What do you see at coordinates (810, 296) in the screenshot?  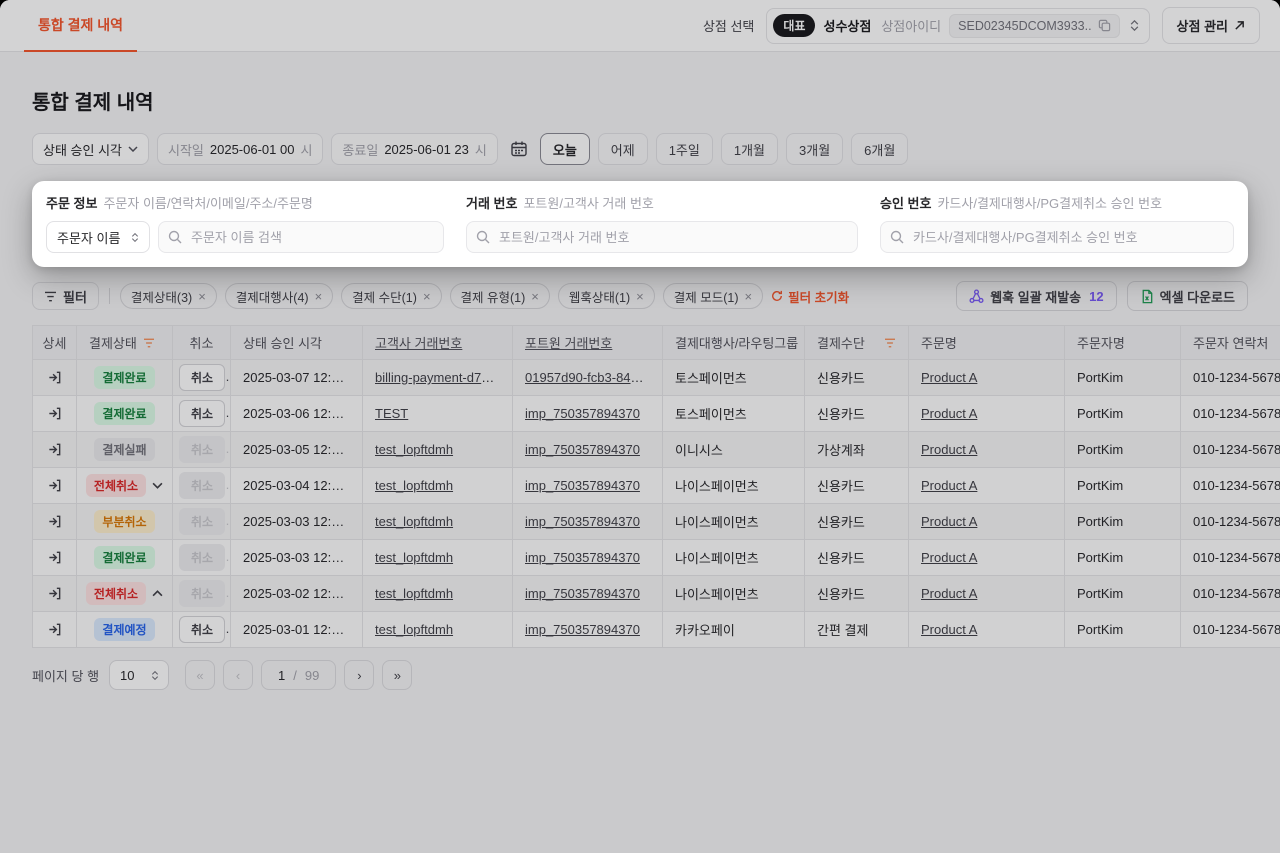 I see `filter-reset-button: 필터 초기화` at bounding box center [810, 296].